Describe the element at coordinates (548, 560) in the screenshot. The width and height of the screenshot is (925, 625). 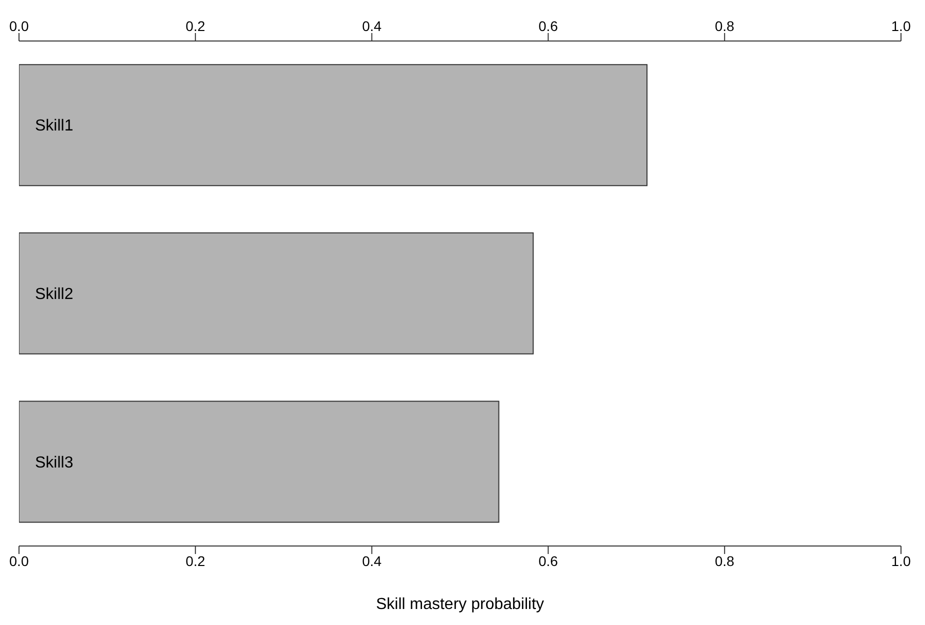
I see `x-tick-label: 0.6` at that location.